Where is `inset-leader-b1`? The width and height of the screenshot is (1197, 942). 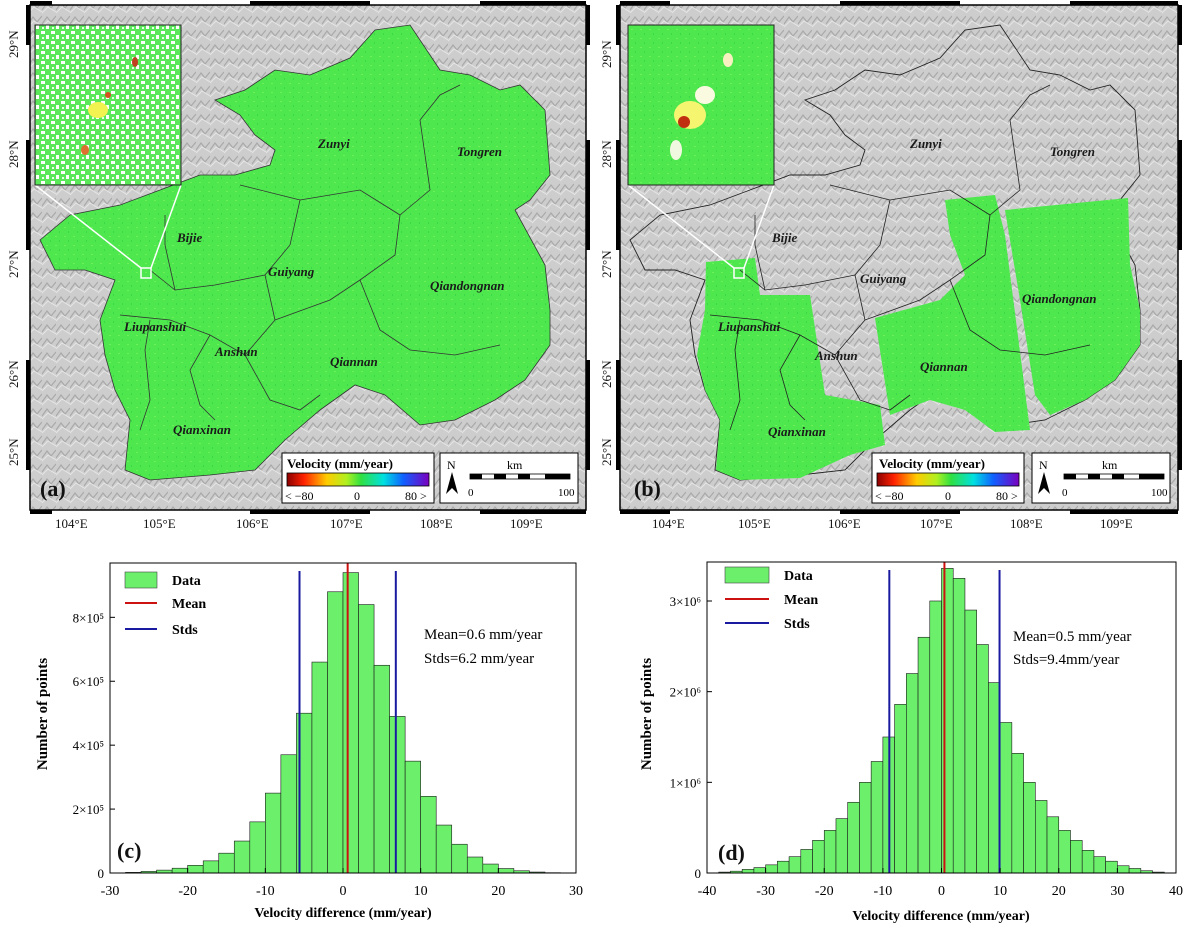
inset-leader-b1 is located at coordinates (681, 226).